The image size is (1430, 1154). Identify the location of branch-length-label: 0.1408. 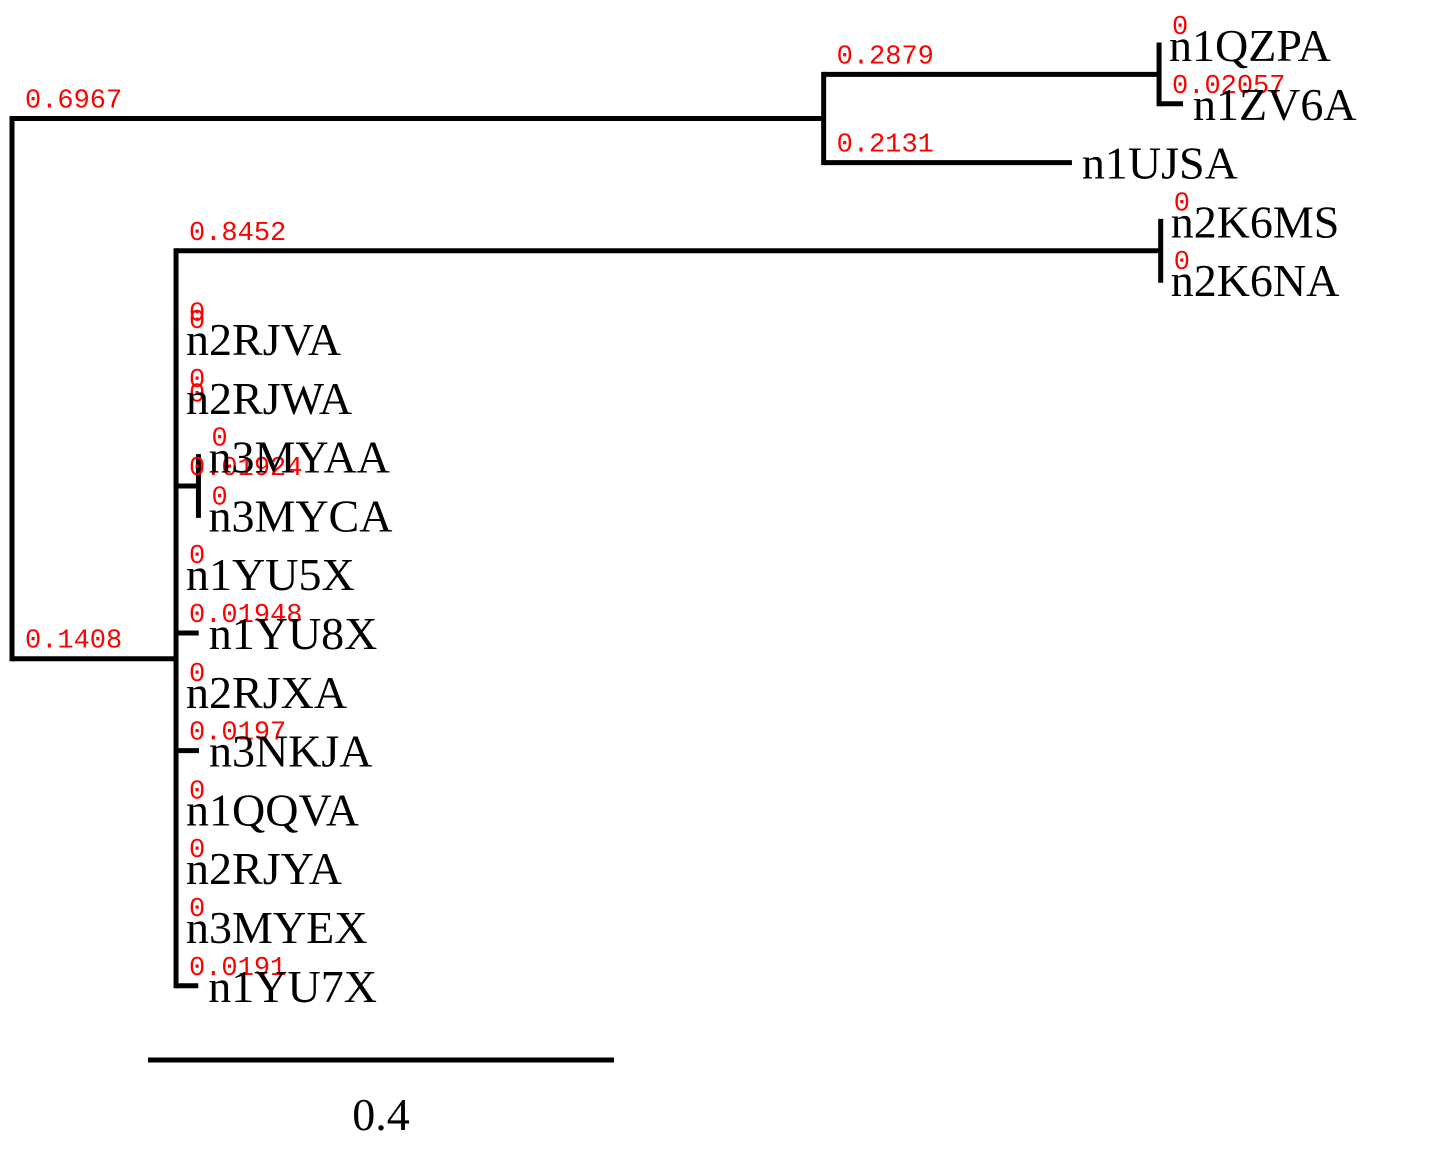
(73, 642).